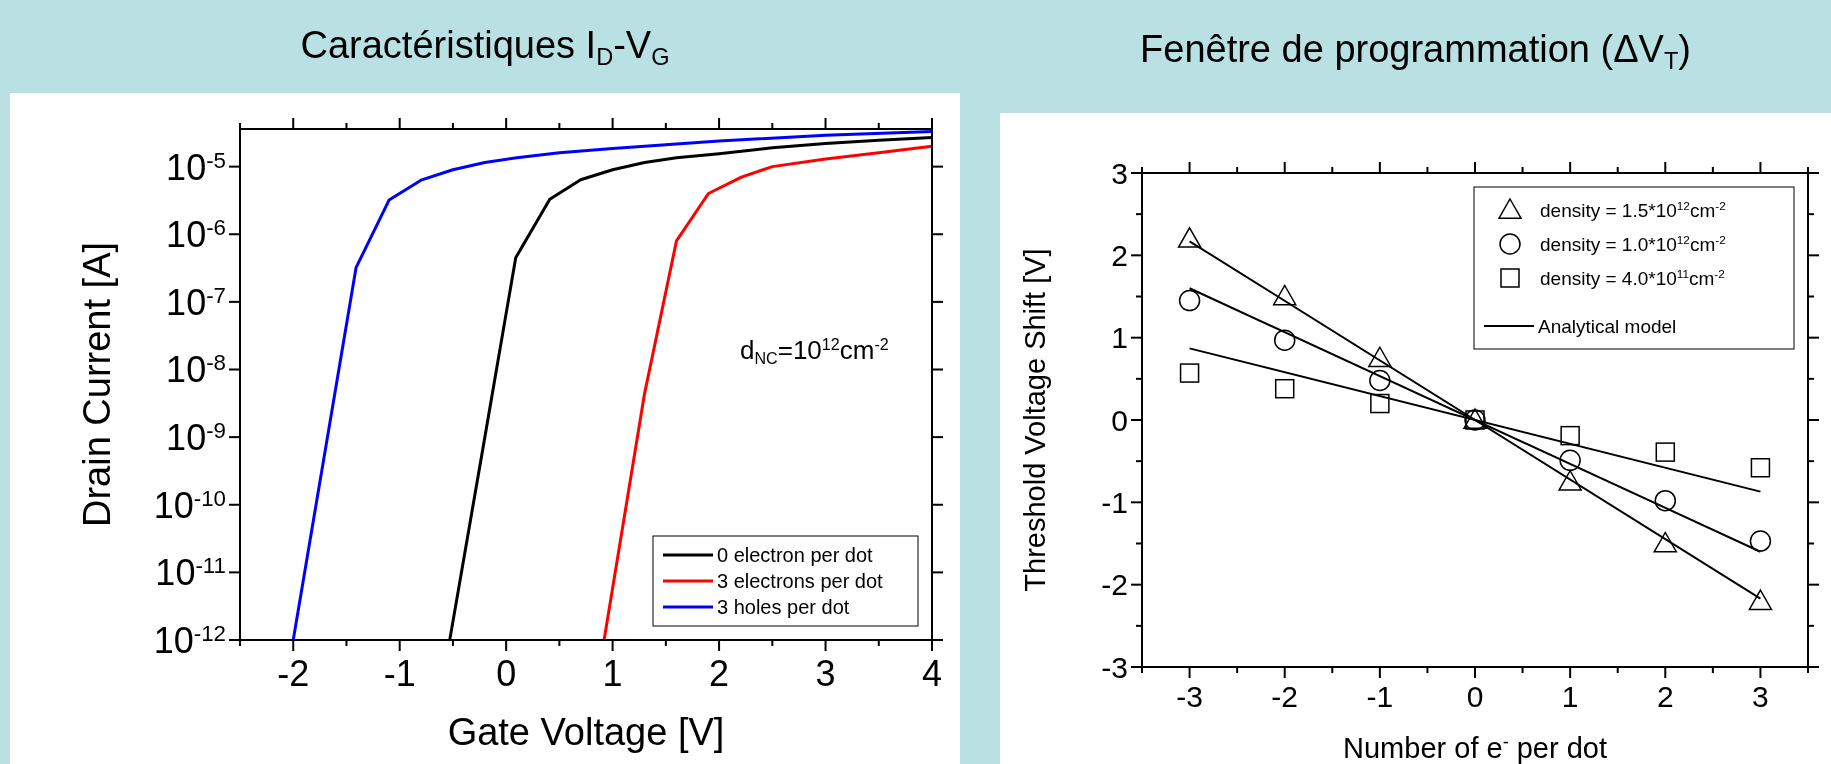 The image size is (1831, 764). I want to click on legend-label: 3 holes per dot, so click(783, 607).